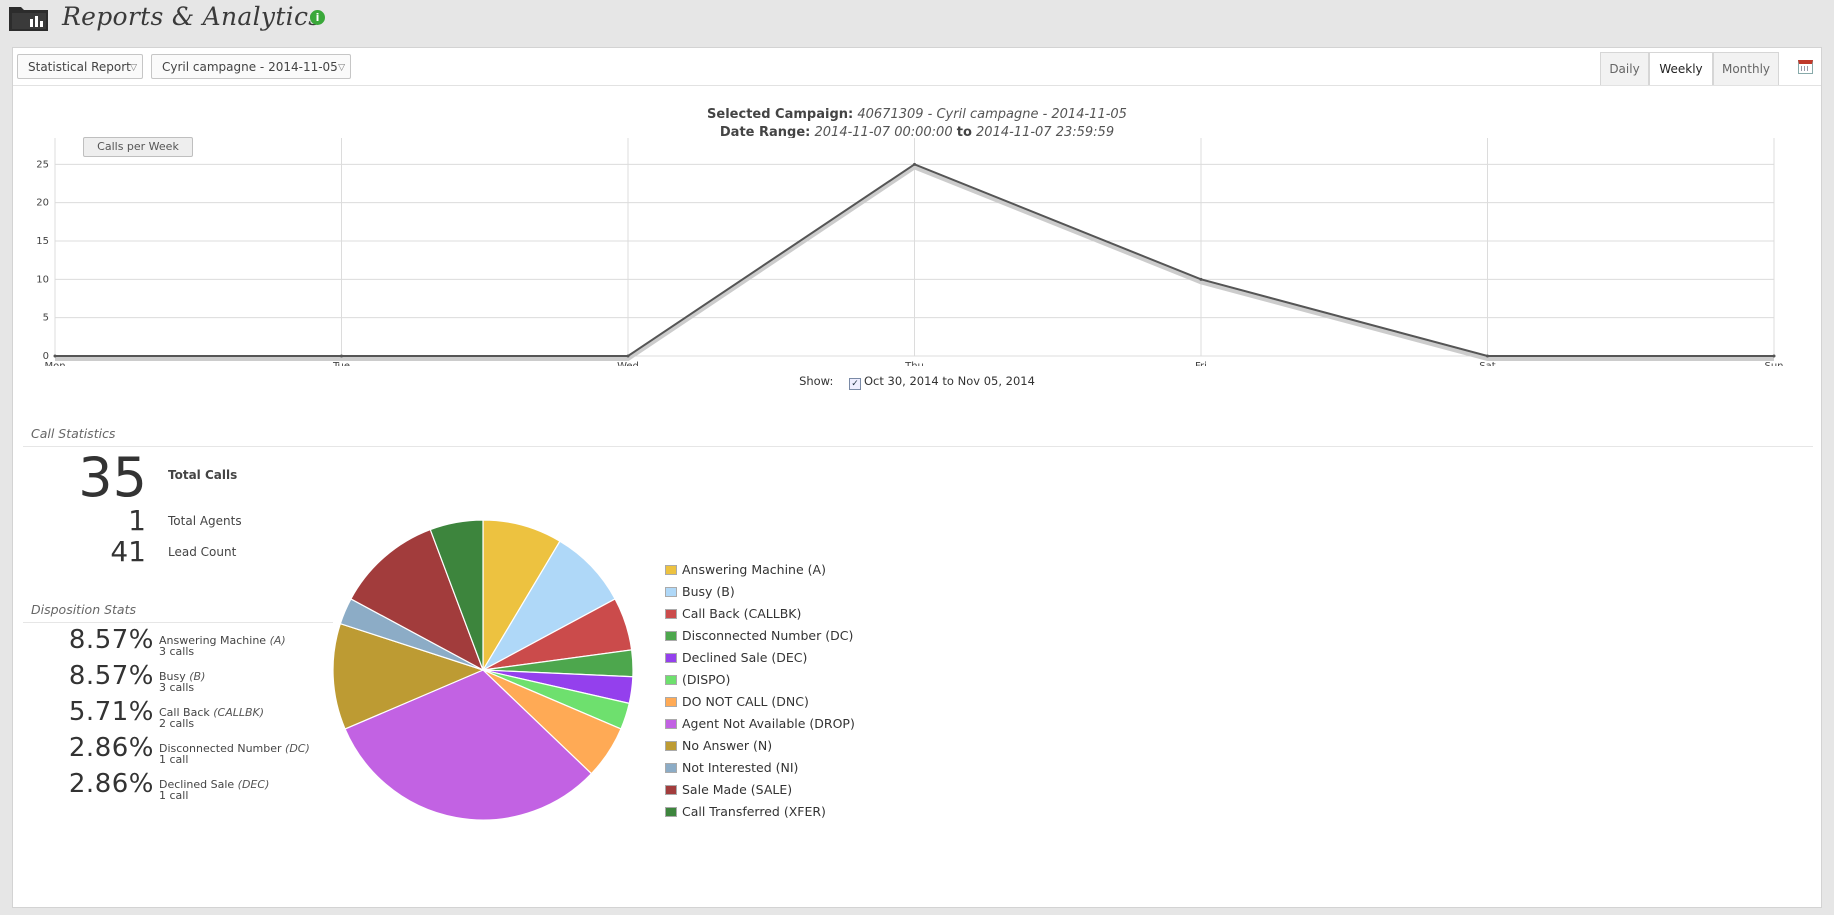 The width and height of the screenshot is (1834, 915). Describe the element at coordinates (42, 241) in the screenshot. I see `y-tick-label: 15` at that location.